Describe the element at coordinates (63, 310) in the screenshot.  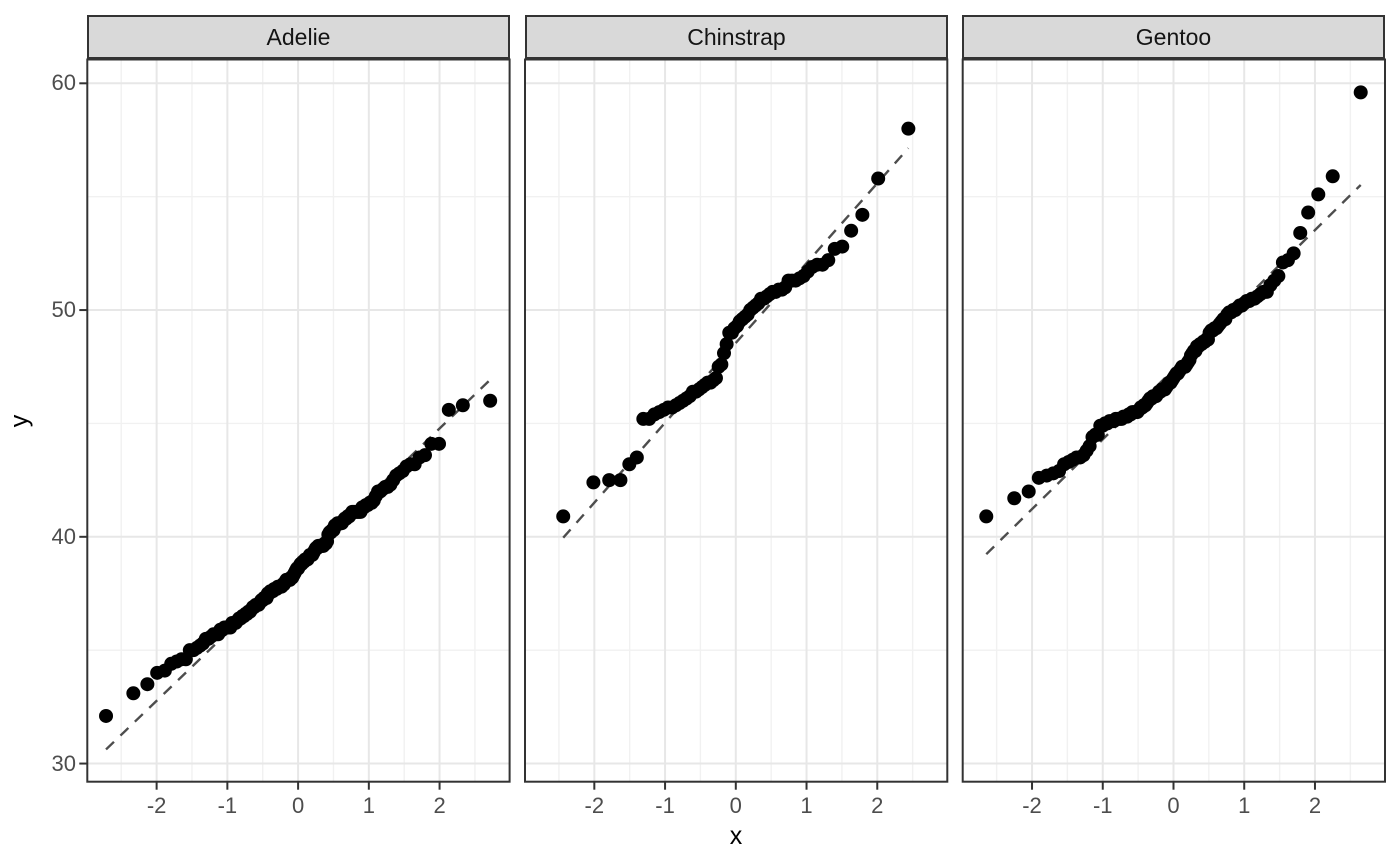
I see `y-tick-label: 50` at that location.